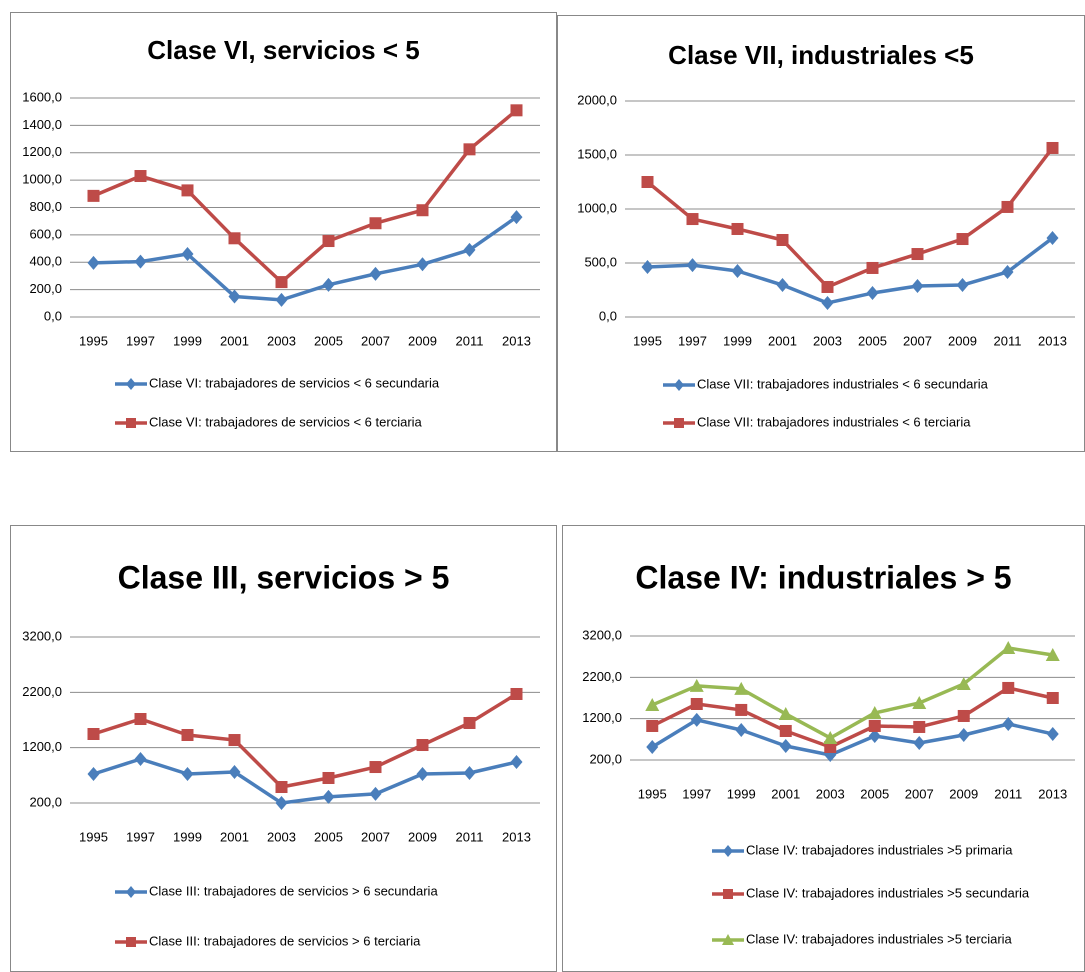  What do you see at coordinates (782, 340) in the screenshot?
I see `x-tick-label: 2001` at bounding box center [782, 340].